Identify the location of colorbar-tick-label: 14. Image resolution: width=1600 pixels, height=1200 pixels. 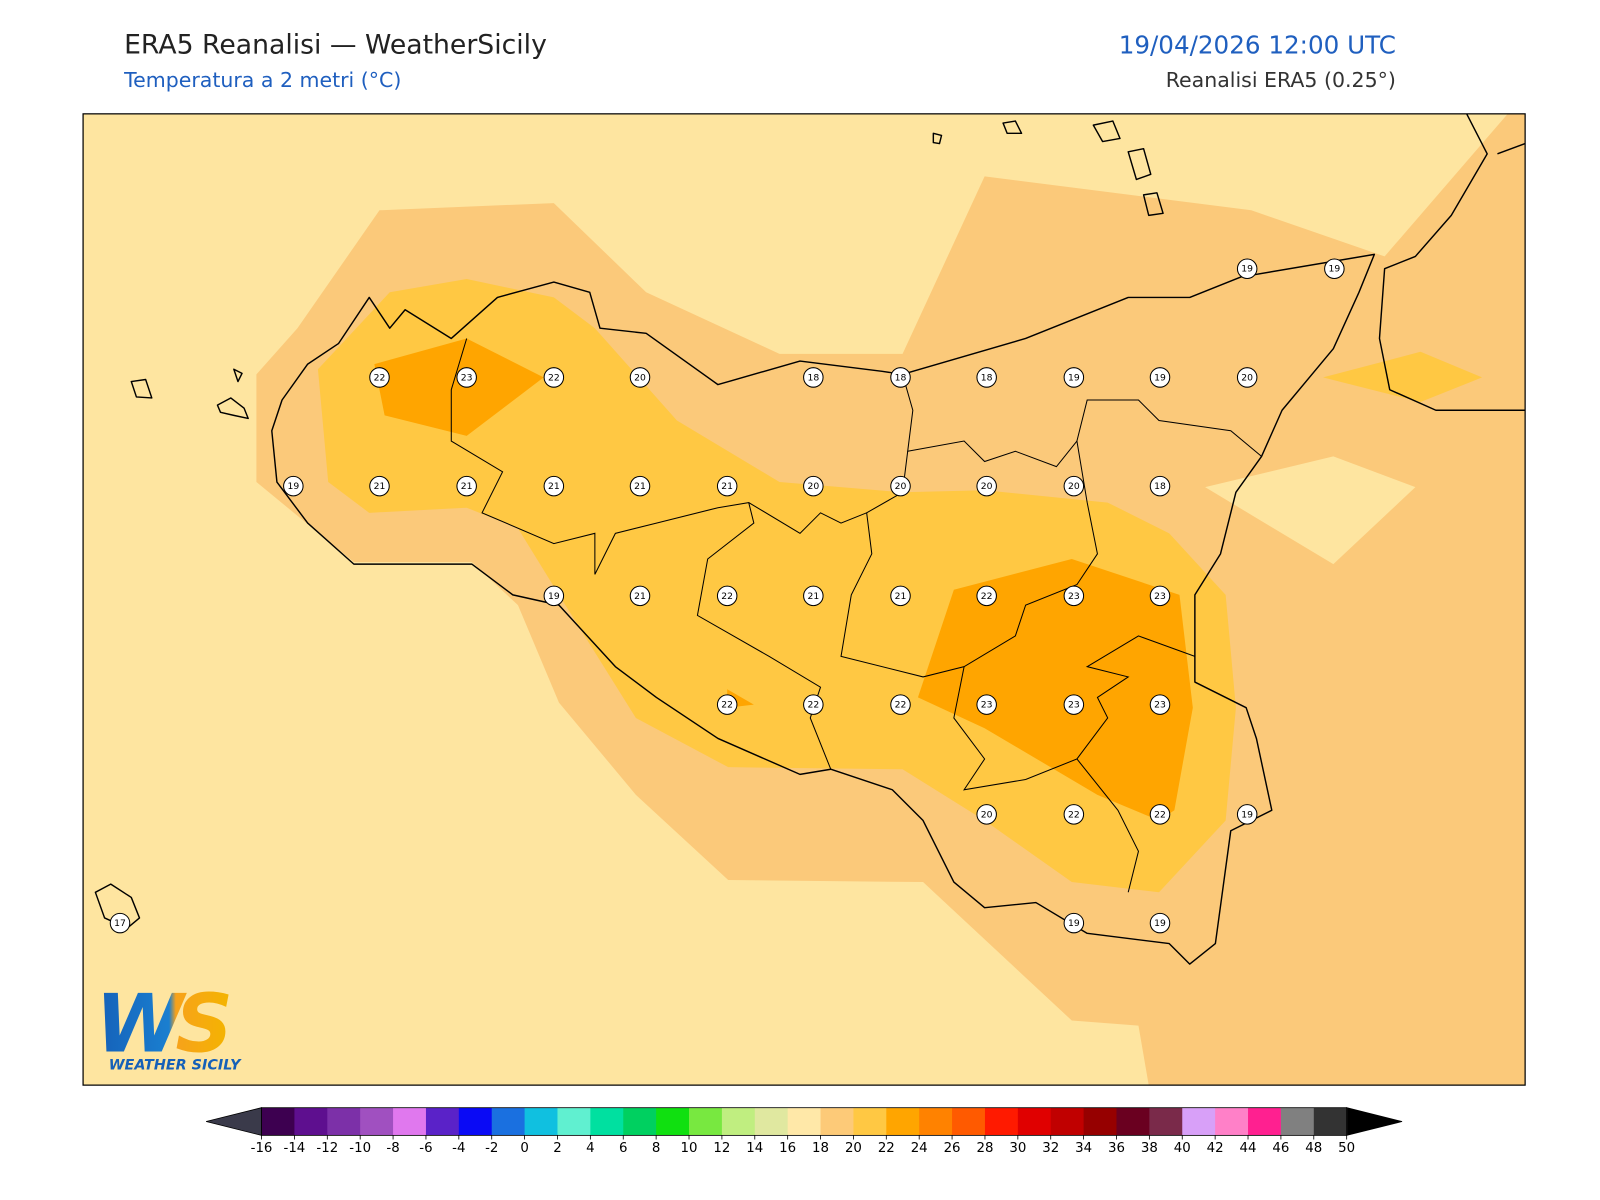
(754, 1148).